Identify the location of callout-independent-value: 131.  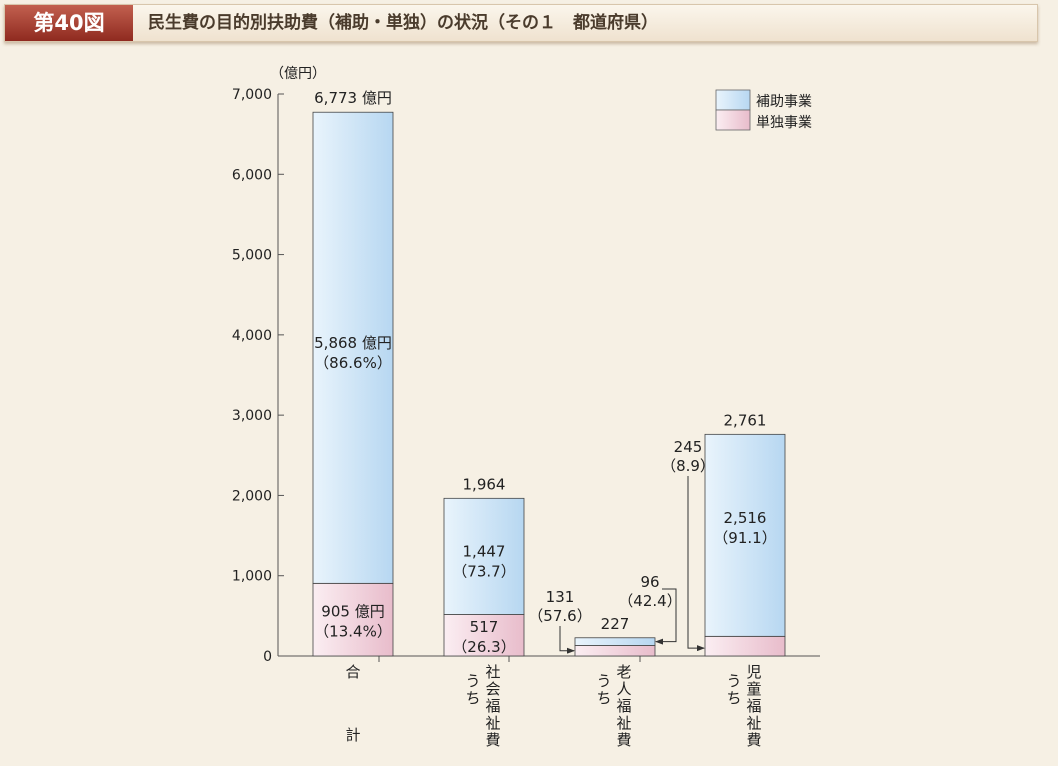
(560, 597).